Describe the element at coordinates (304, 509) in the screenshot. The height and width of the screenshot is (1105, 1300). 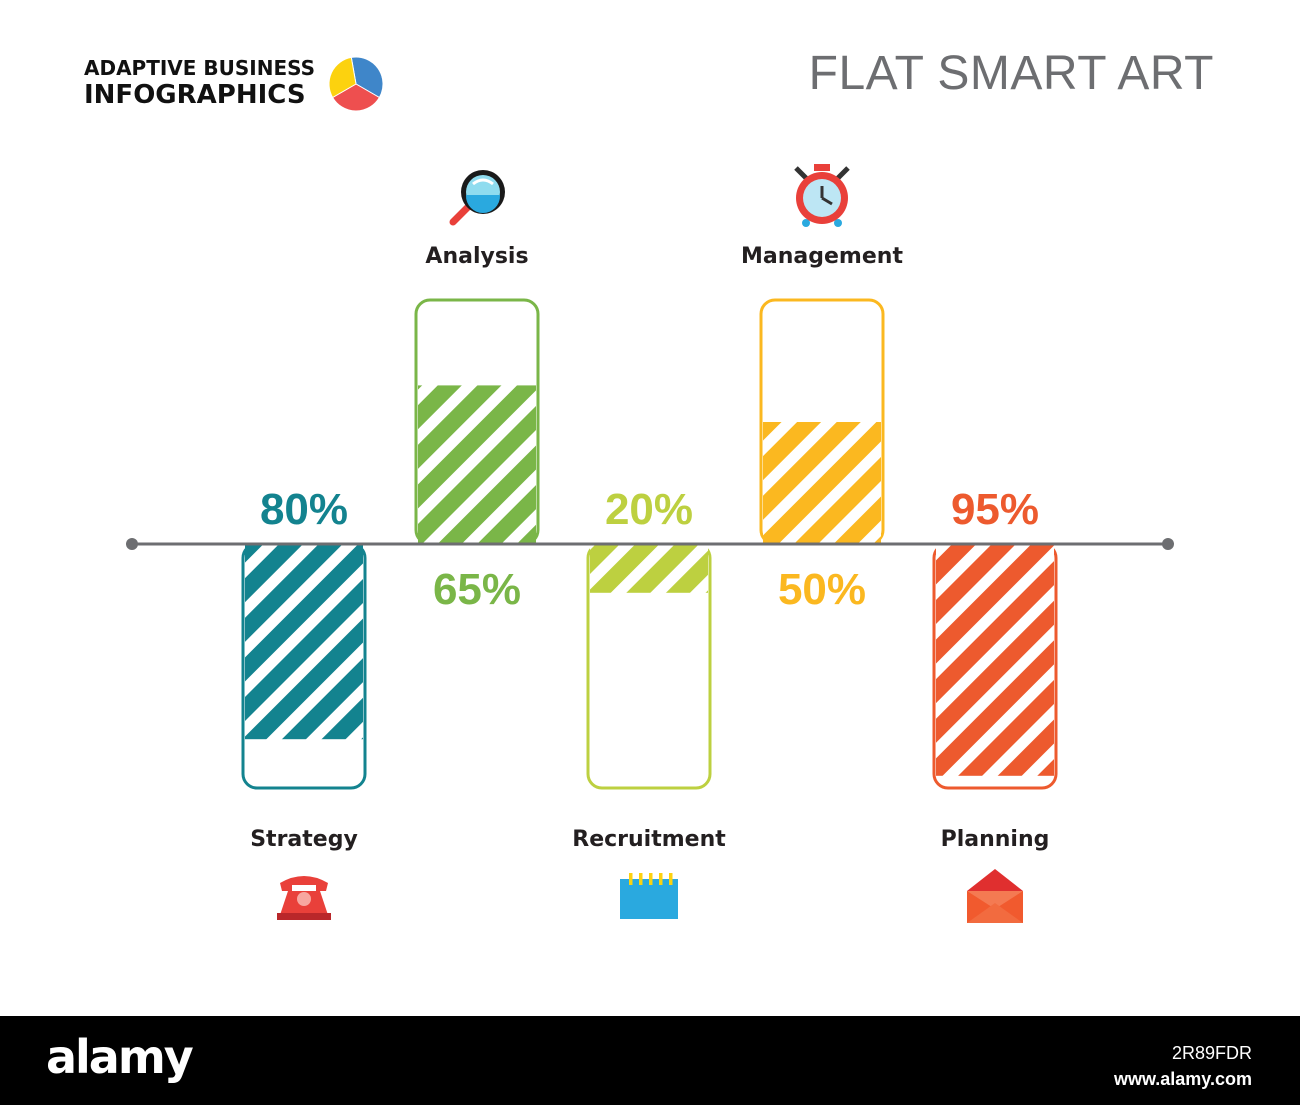
I see `value-label-strategy: 80%` at that location.